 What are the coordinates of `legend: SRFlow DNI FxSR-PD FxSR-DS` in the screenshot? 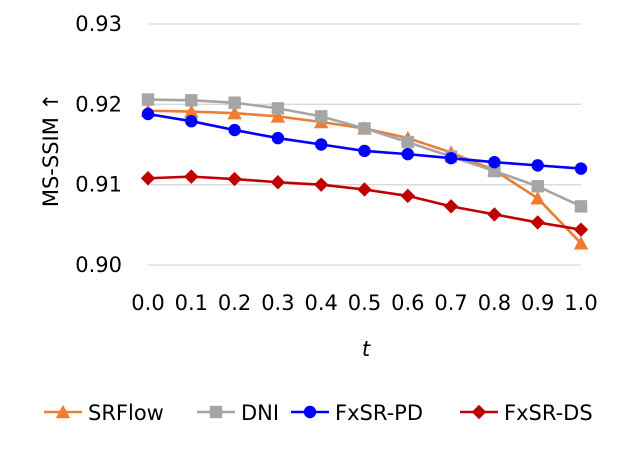 It's located at (318, 413).